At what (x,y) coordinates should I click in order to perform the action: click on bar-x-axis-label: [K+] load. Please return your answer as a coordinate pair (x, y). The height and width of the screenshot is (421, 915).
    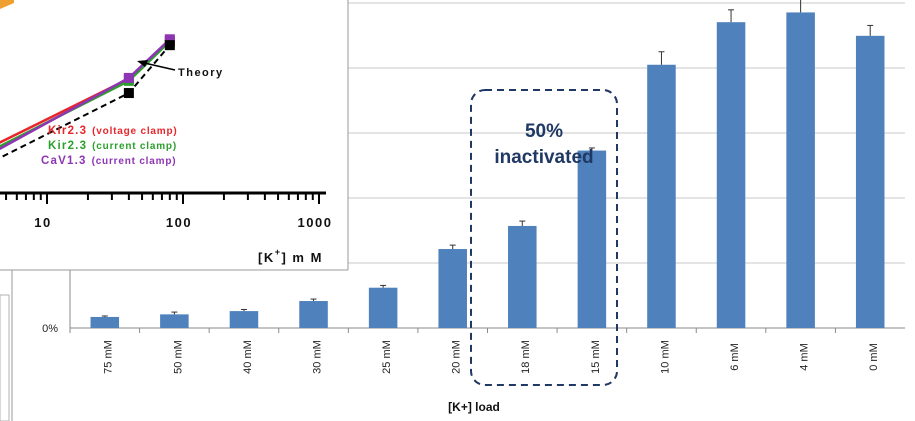
    Looking at the image, I should click on (474, 407).